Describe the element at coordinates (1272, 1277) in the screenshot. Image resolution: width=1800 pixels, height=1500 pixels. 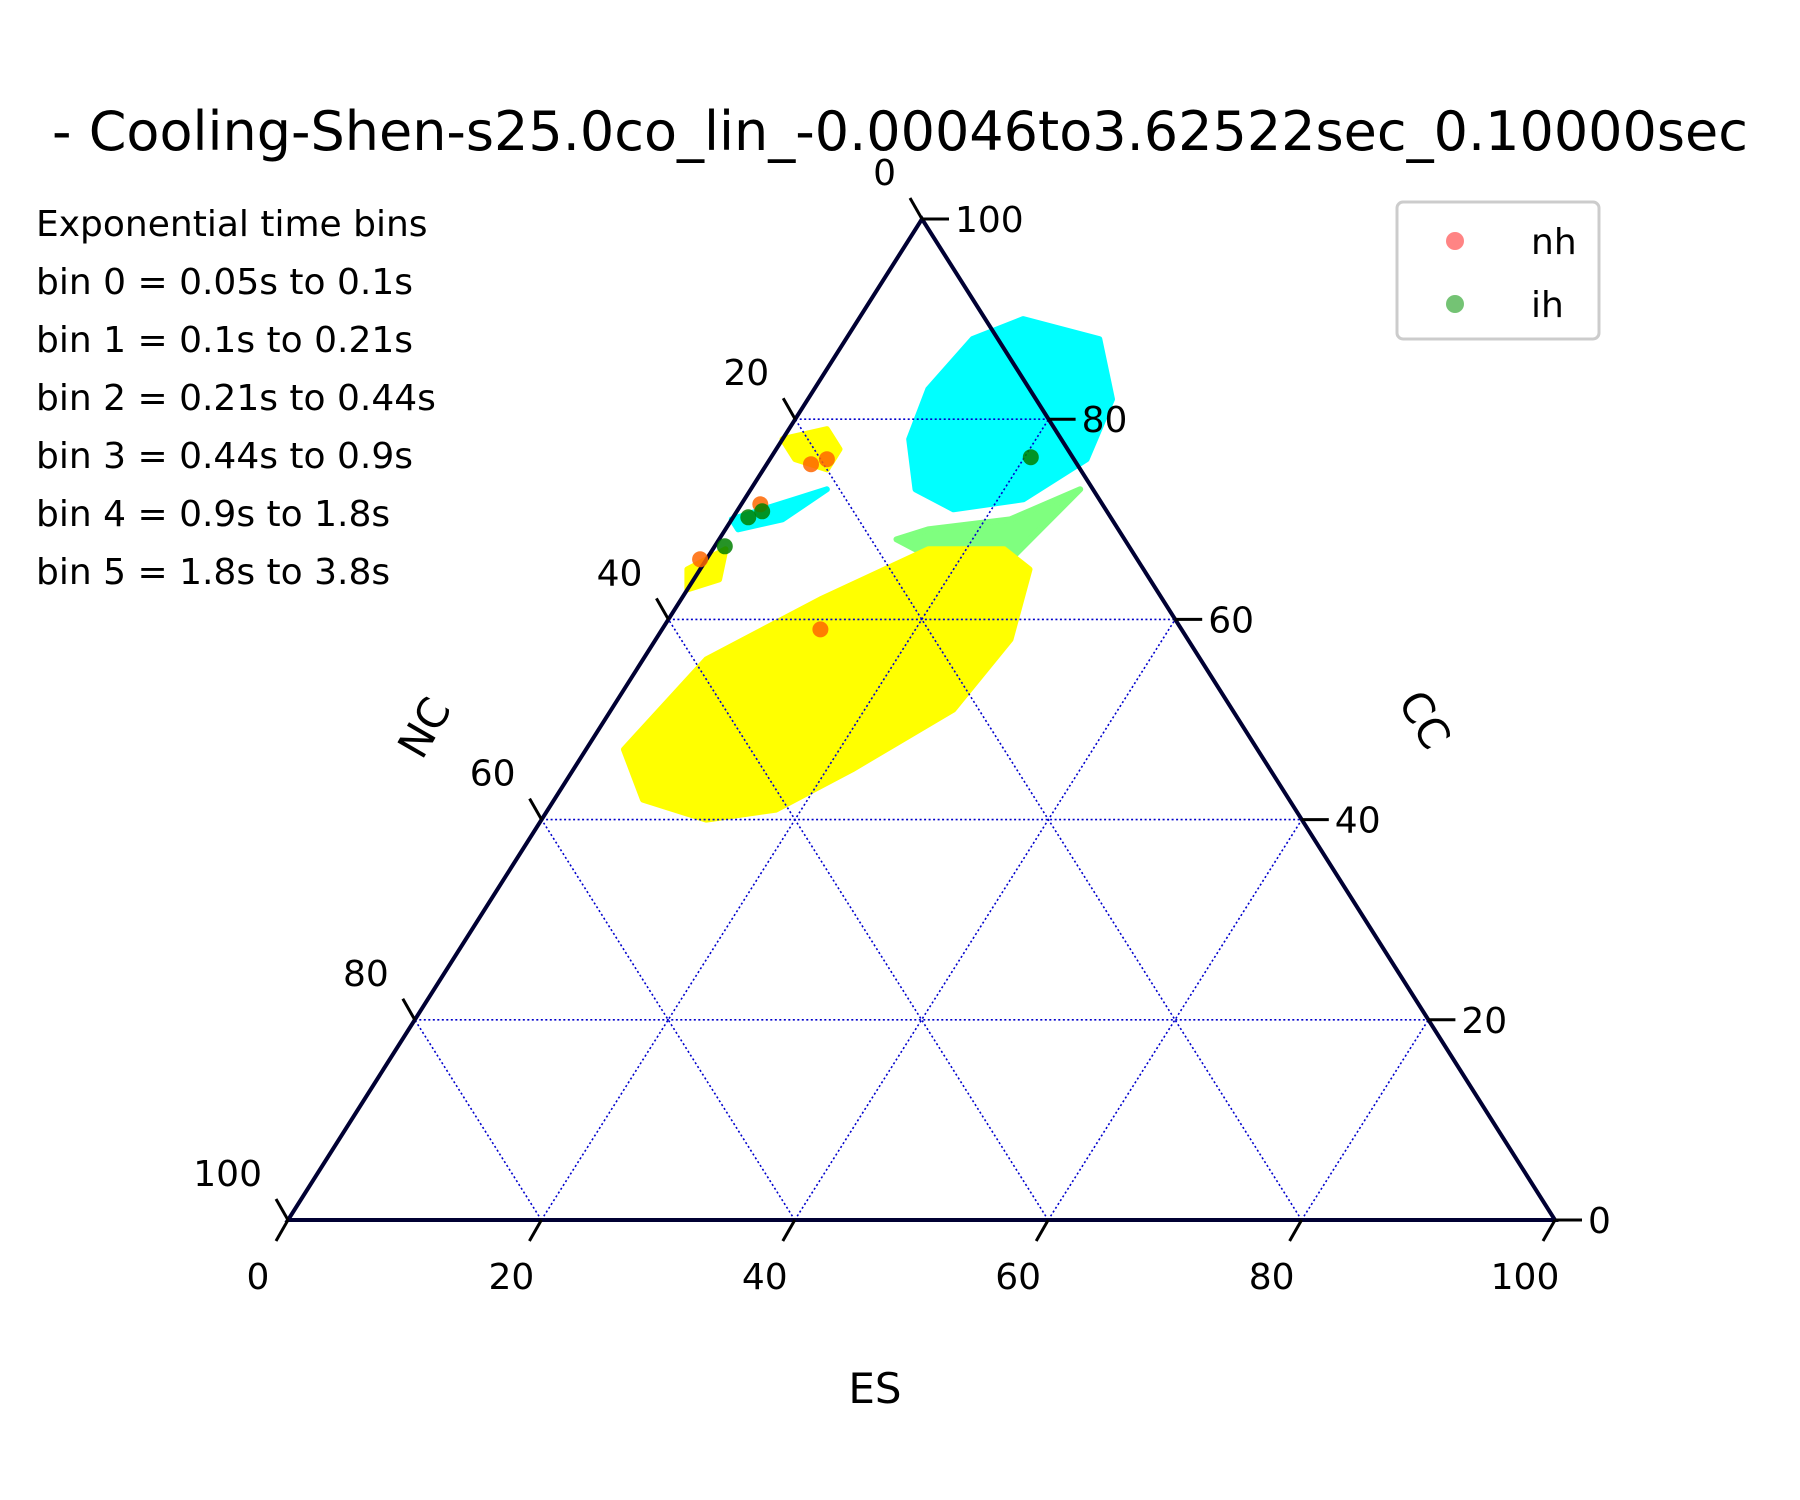
I see `bottom-tick-label: 80` at that location.